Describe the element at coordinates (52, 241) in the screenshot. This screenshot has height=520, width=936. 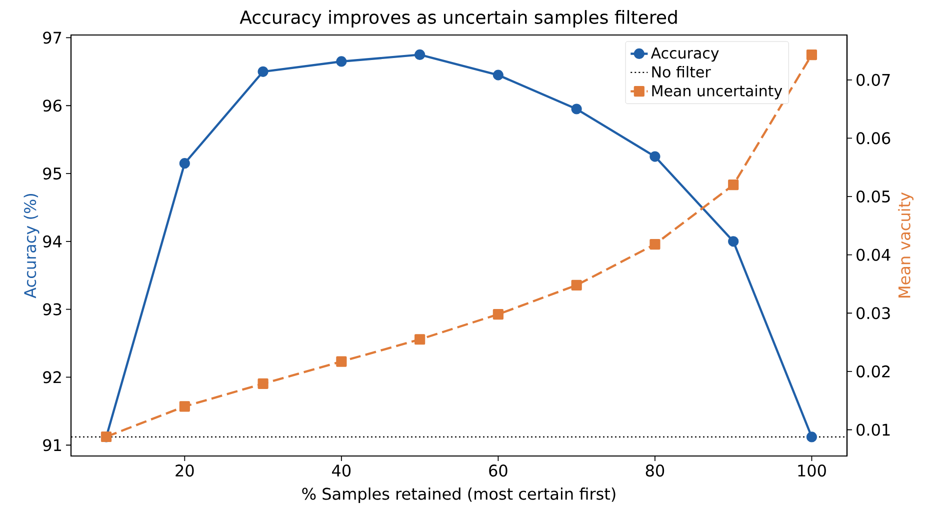
I see `y-tick-label: 94` at that location.